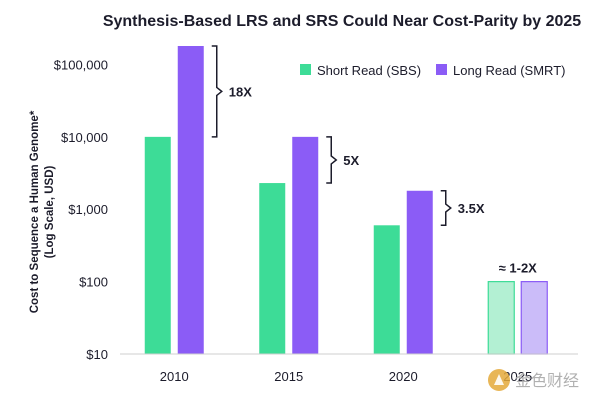  I want to click on y-axis-label-line1: Cost to Sequence a Human Genome*, so click(35, 211).